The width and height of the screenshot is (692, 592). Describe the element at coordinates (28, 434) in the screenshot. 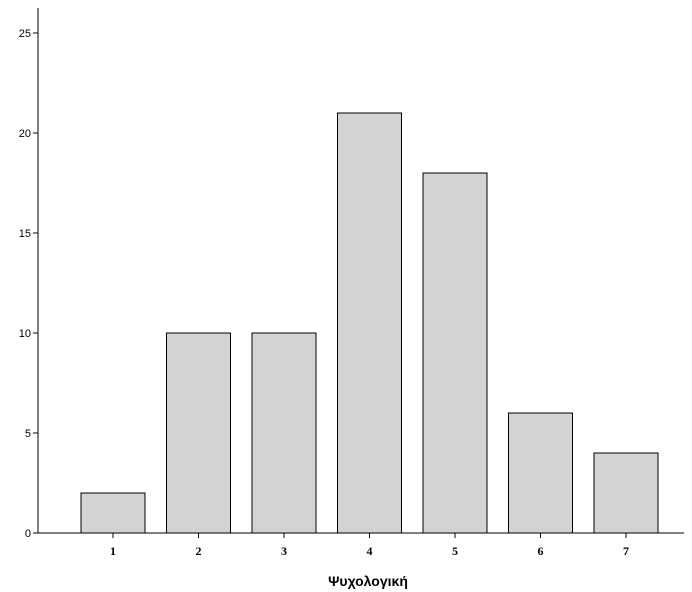

I see `y-tick-label-5: 5` at that location.